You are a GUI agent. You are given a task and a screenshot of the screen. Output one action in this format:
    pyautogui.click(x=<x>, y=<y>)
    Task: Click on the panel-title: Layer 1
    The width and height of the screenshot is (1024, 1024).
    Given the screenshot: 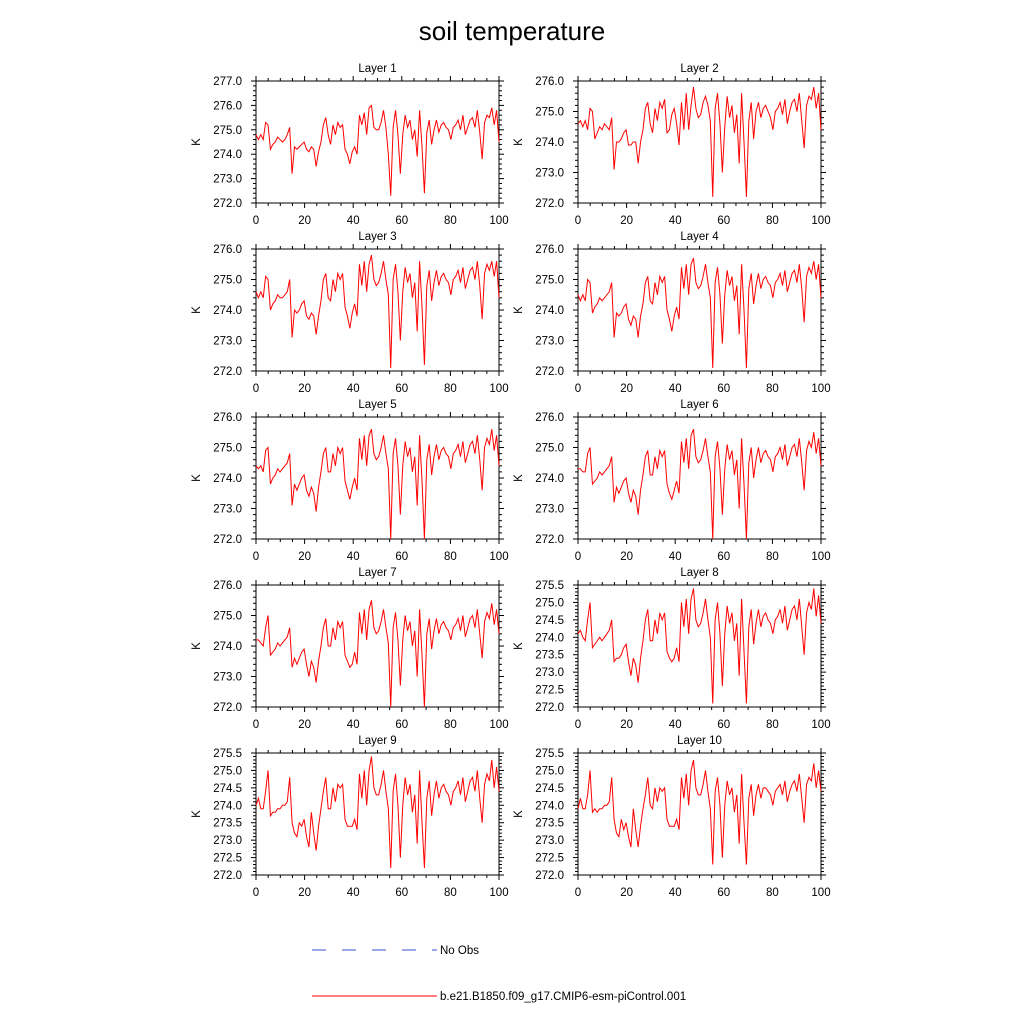 What is the action you would take?
    pyautogui.click(x=377, y=69)
    